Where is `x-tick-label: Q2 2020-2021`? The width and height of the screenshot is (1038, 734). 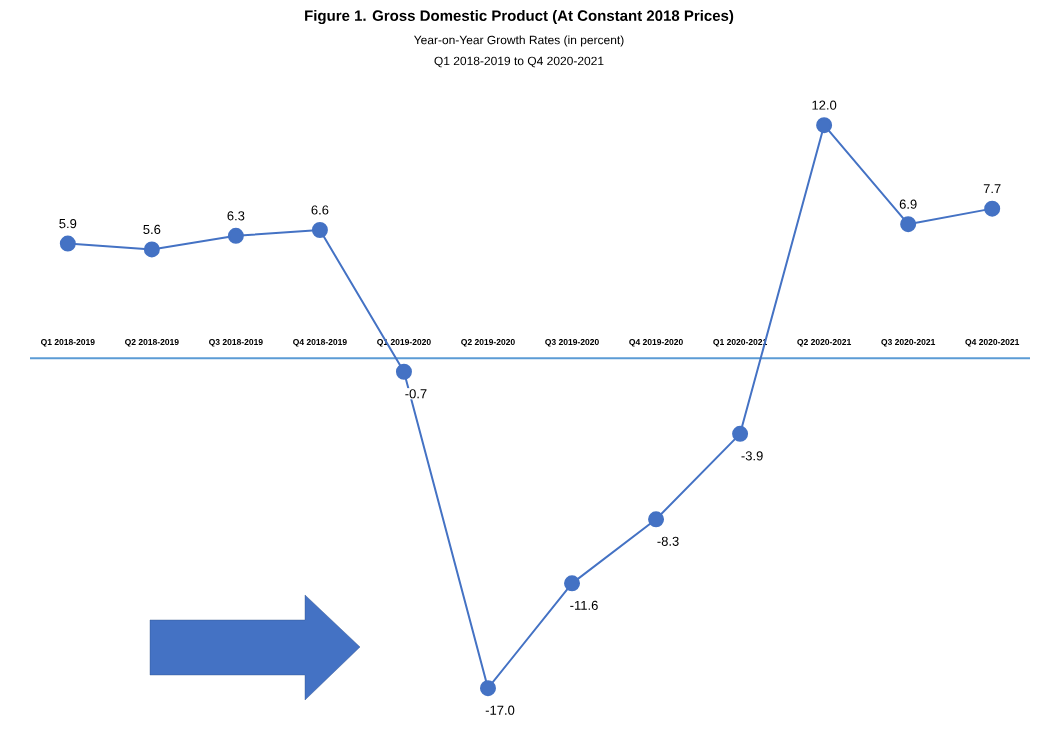
x-tick-label: Q2 2020-2021 is located at coordinates (824, 343).